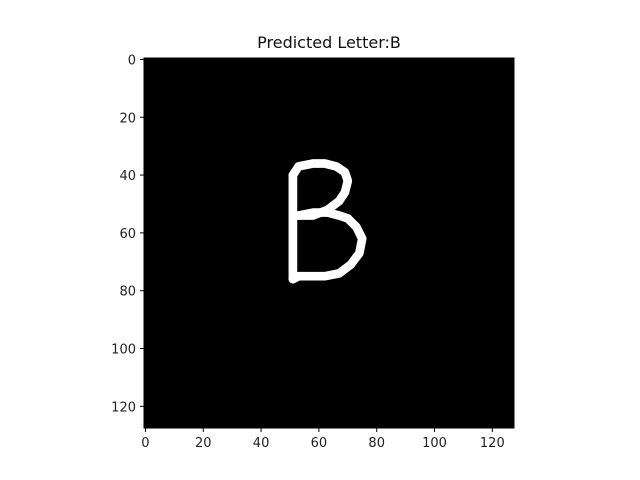  Describe the element at coordinates (132, 60) in the screenshot. I see `y-tick-label: 0` at that location.